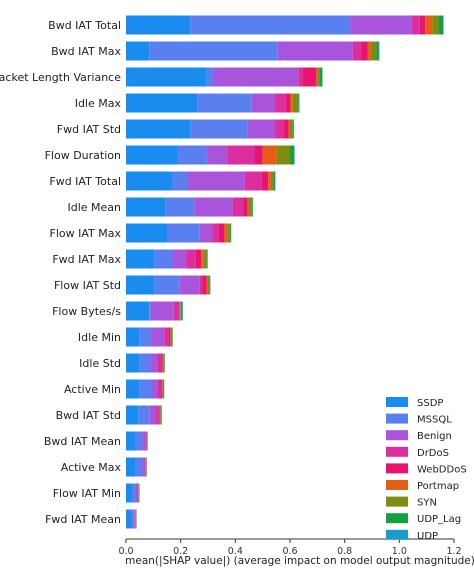 Image resolution: width=474 pixels, height=571 pixels. Describe the element at coordinates (433, 453) in the screenshot. I see `legend-label: DrDoS` at that location.